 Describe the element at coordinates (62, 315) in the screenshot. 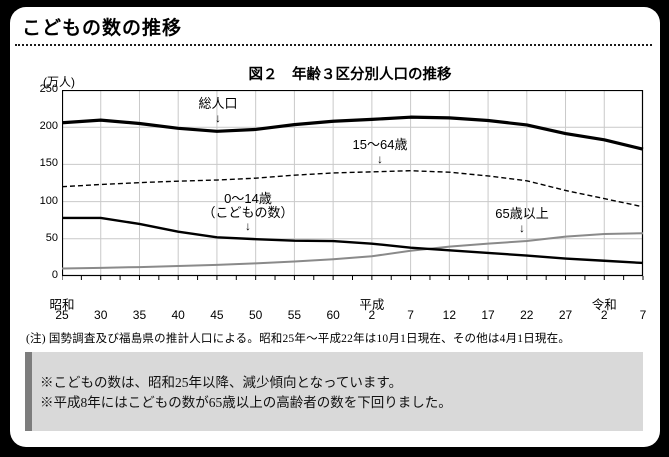

I see `x-axis-tick-label: 25` at that location.